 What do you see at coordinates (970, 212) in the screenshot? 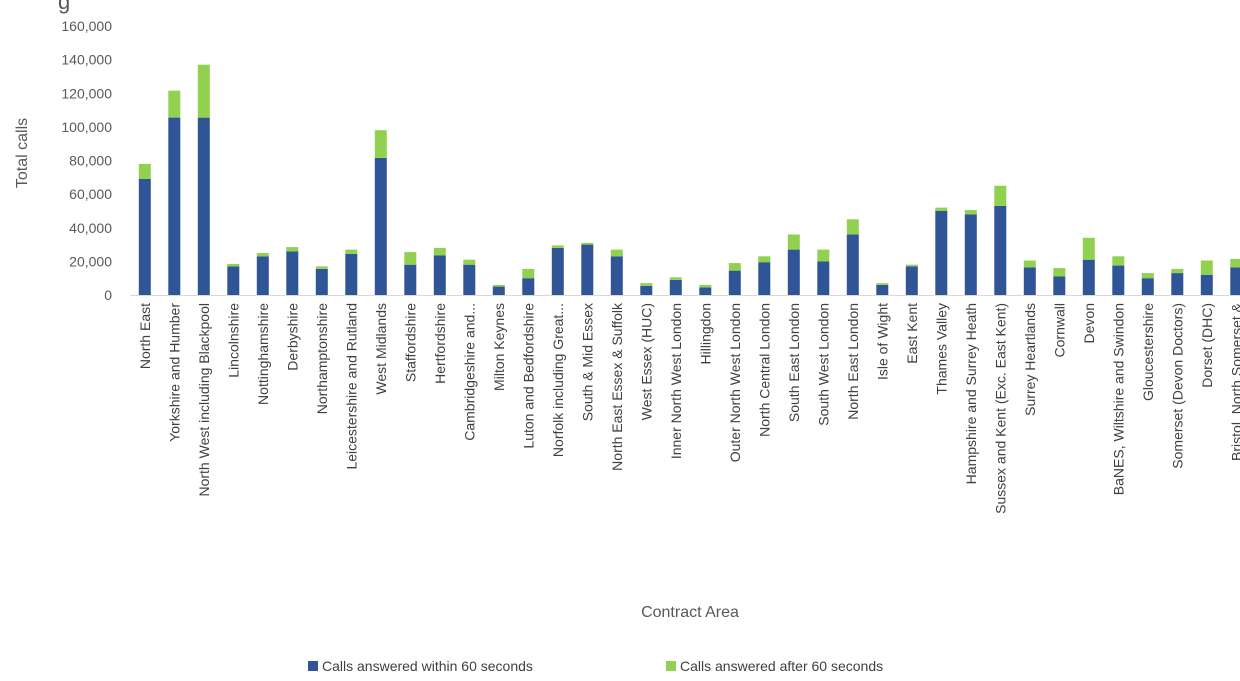
I see `bar-after-60-hampshire-and-surrey-heath` at bounding box center [970, 212].